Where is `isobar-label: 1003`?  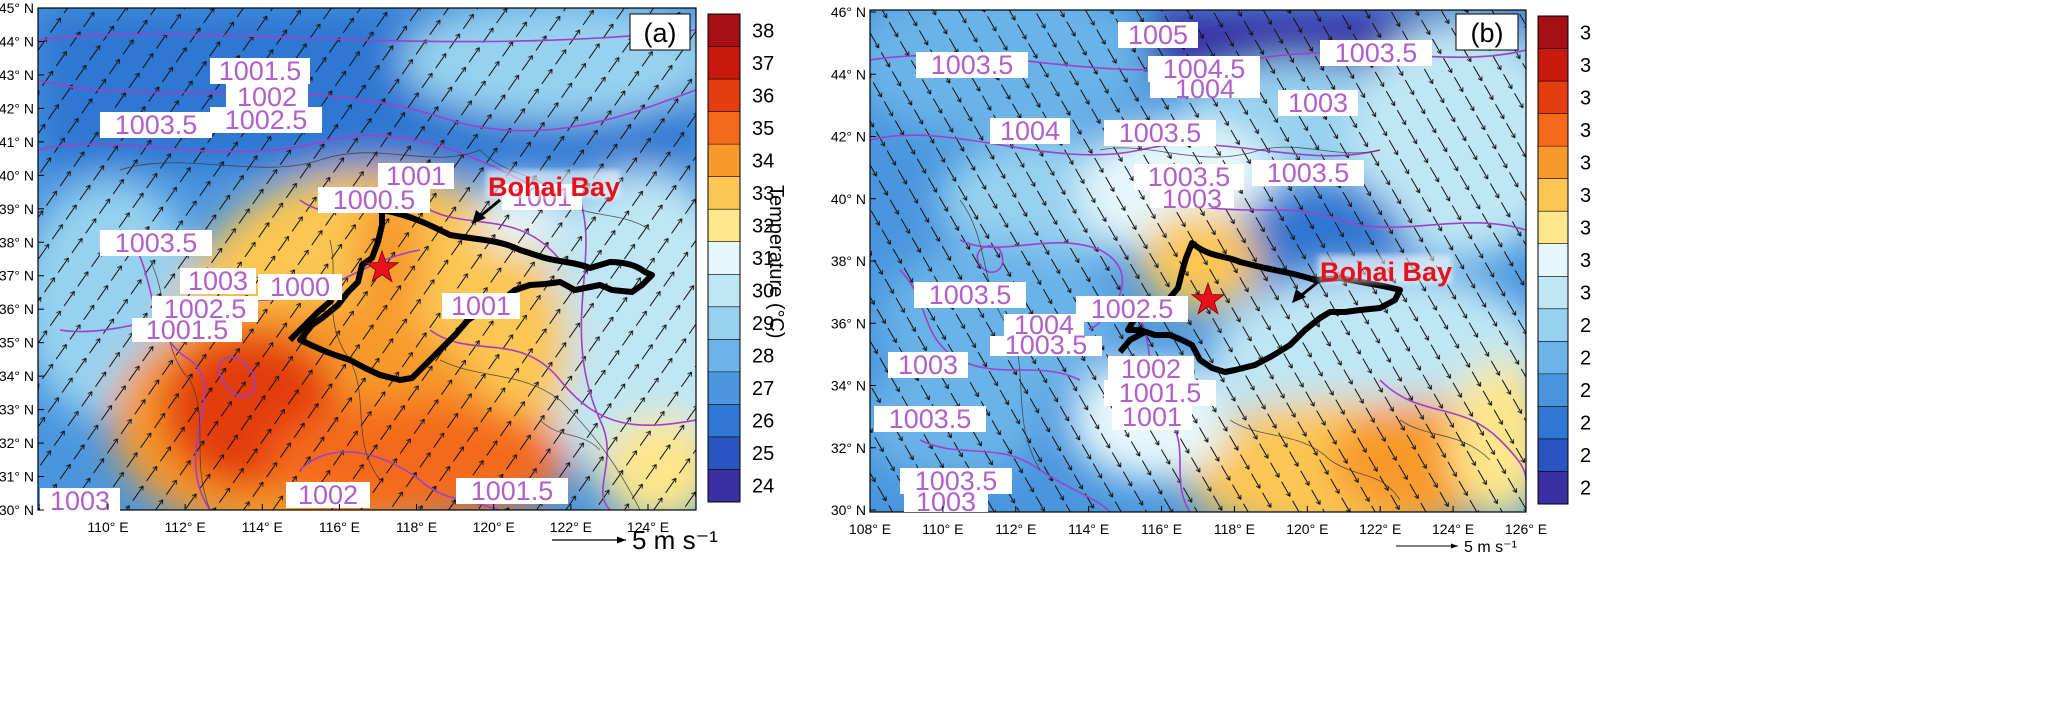 isobar-label: 1003 is located at coordinates (1318, 103).